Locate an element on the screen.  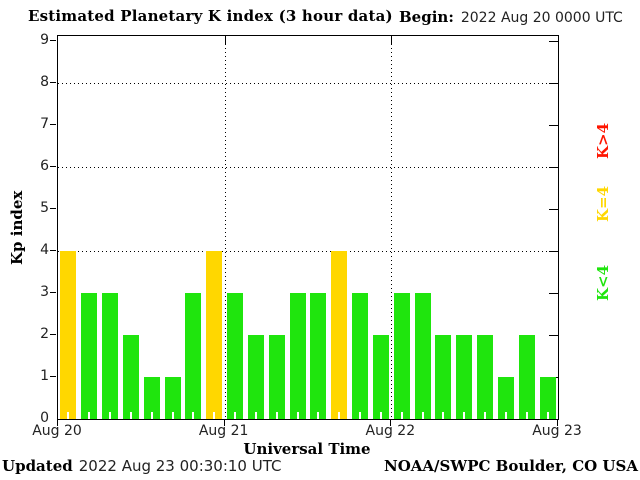
y-tick-label: 6 is located at coordinates (44, 166).